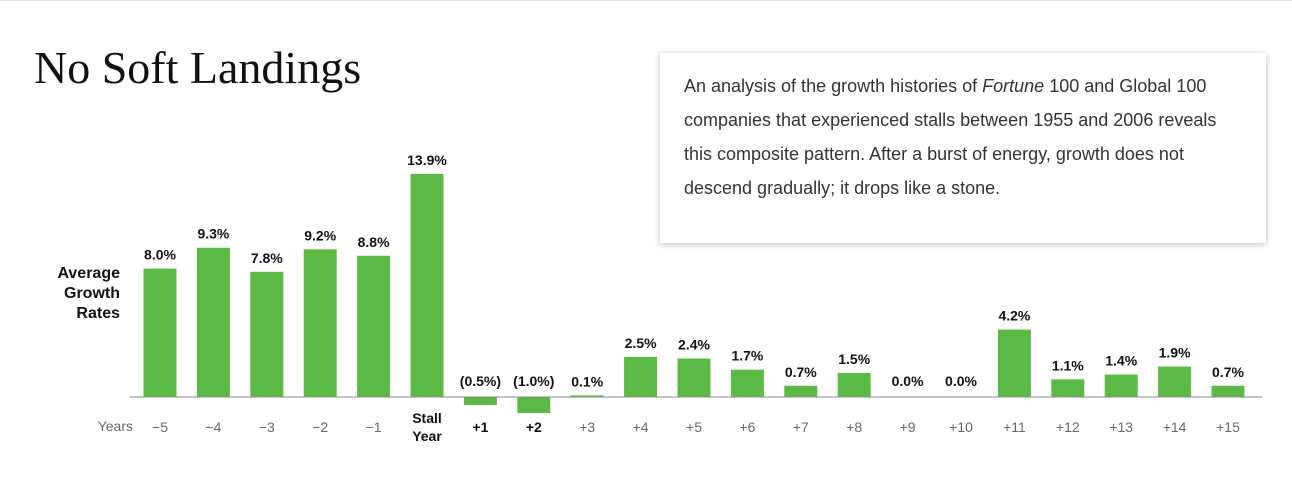 The image size is (1292, 486). What do you see at coordinates (1067, 427) in the screenshot?
I see `x-tick-label: +12` at bounding box center [1067, 427].